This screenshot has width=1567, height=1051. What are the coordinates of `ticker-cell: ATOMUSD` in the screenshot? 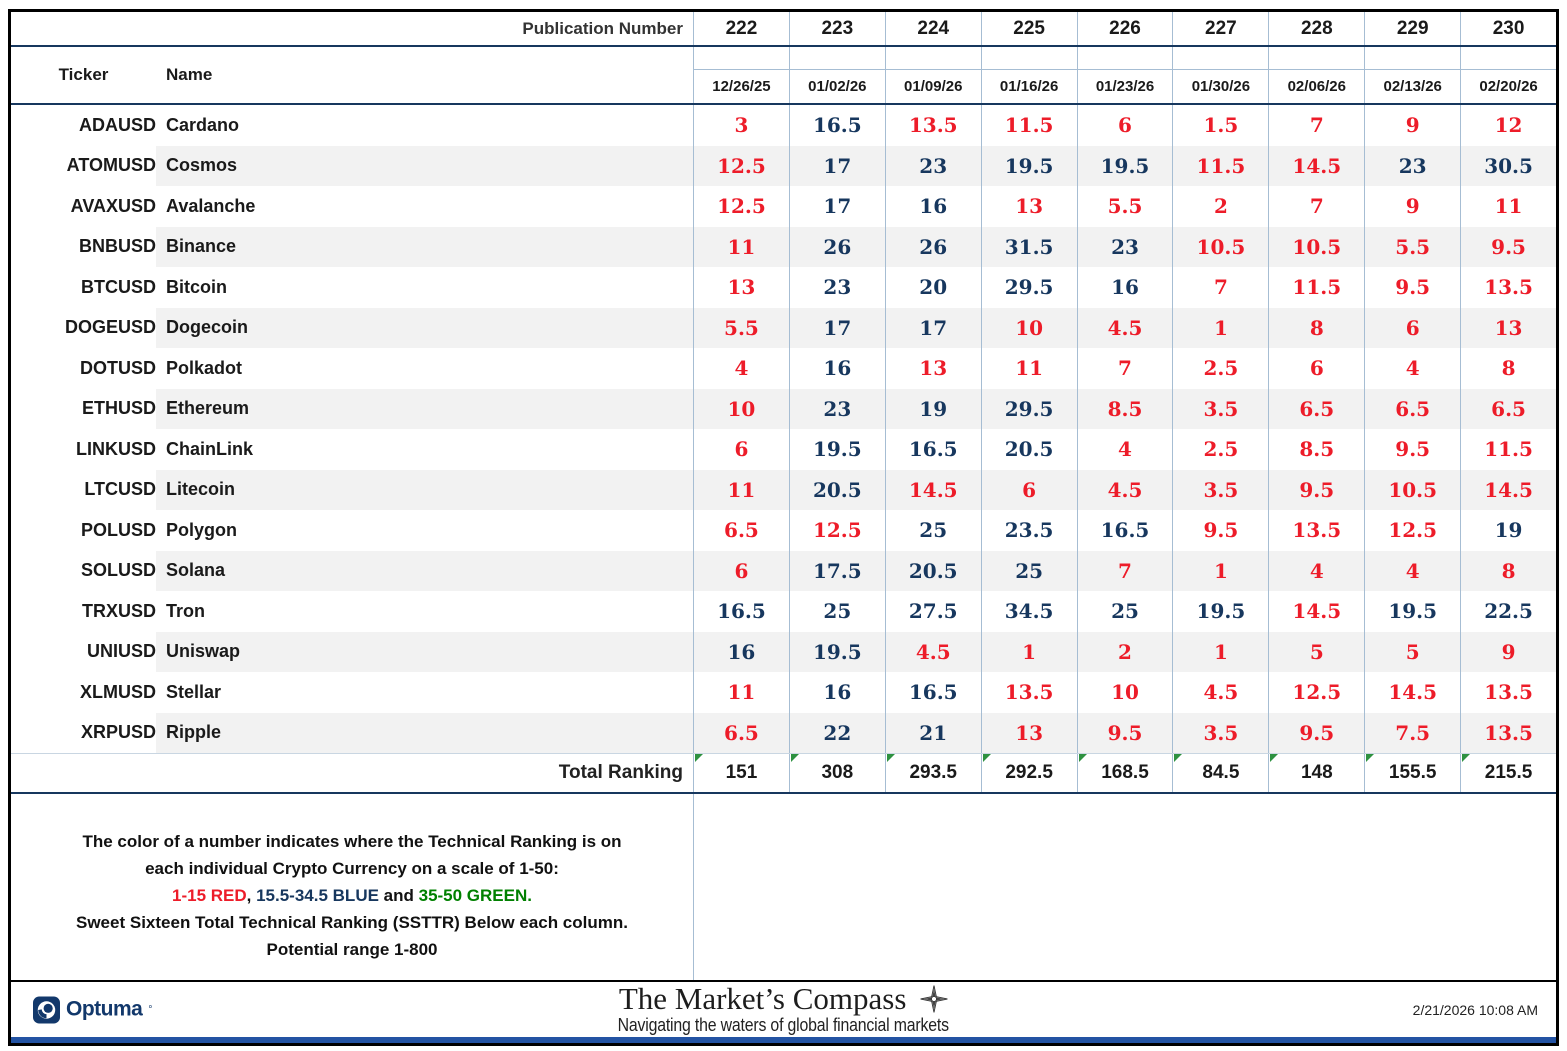 It's located at (83, 165).